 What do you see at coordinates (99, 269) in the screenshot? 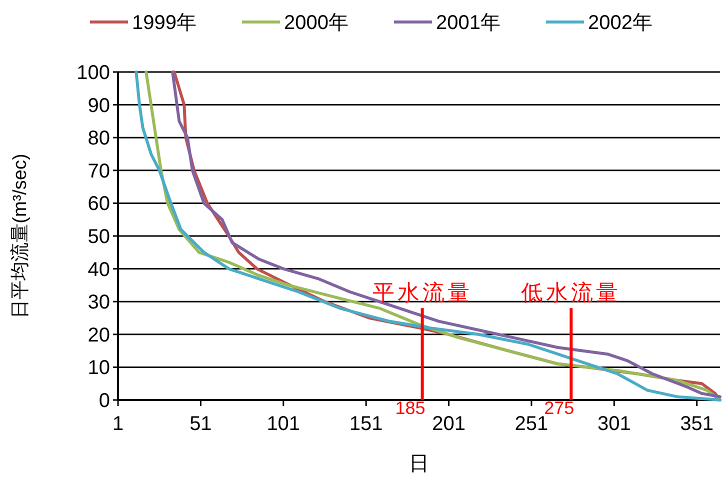
I see `y-tick-label: 40` at bounding box center [99, 269].